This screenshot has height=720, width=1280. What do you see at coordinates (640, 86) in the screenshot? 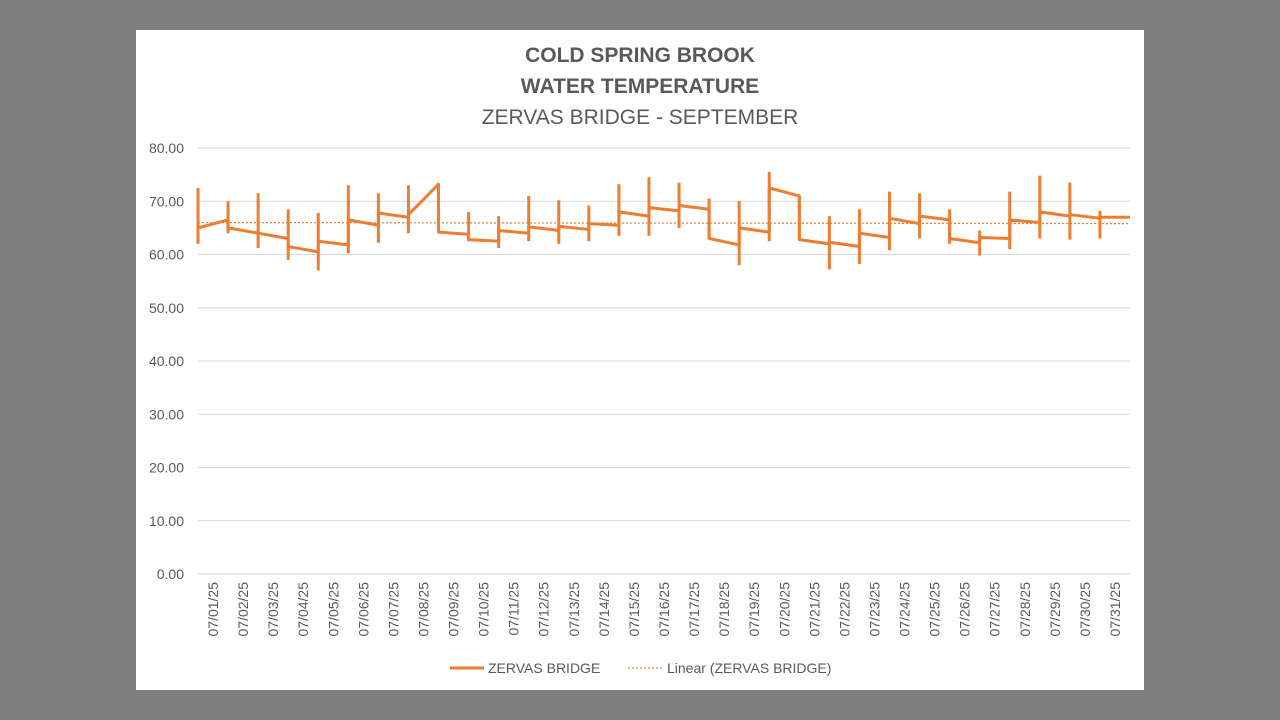
I see `chart-title-line2: WATER TEMPERATURE` at bounding box center [640, 86].